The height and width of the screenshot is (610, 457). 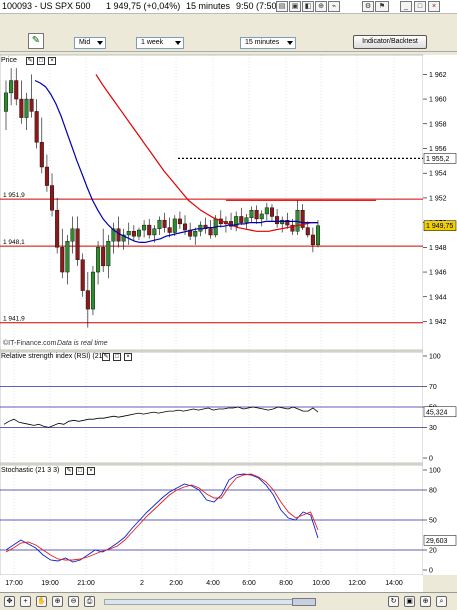 I want to click on window-close-icon: ×, so click(x=434, y=6).